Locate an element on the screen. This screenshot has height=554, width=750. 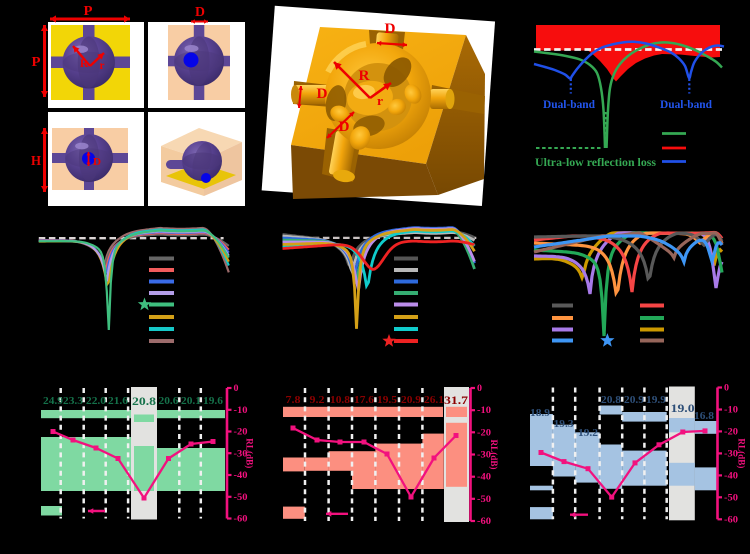
svg-text: 20.6 is located at coordinates (169, 401).